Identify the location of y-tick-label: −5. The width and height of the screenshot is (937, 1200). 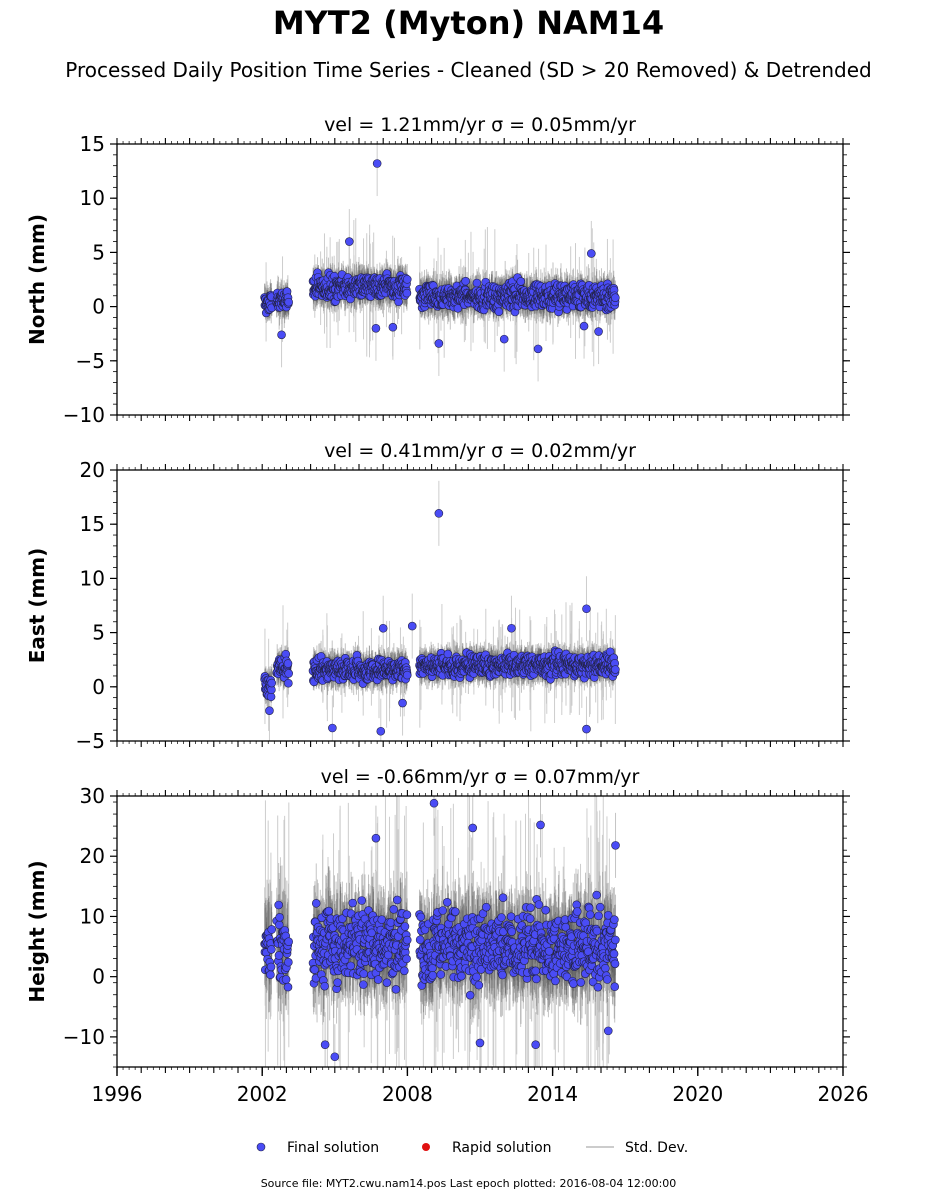
(90, 361).